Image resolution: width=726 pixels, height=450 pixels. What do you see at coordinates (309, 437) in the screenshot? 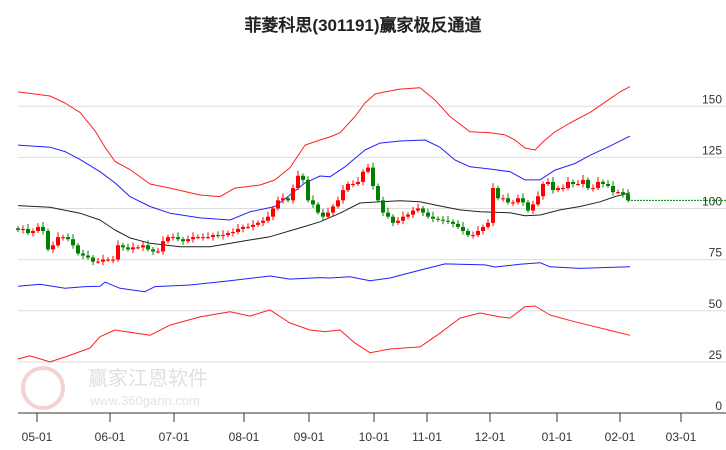
I see `x-tick-label: 09-01` at bounding box center [309, 437].